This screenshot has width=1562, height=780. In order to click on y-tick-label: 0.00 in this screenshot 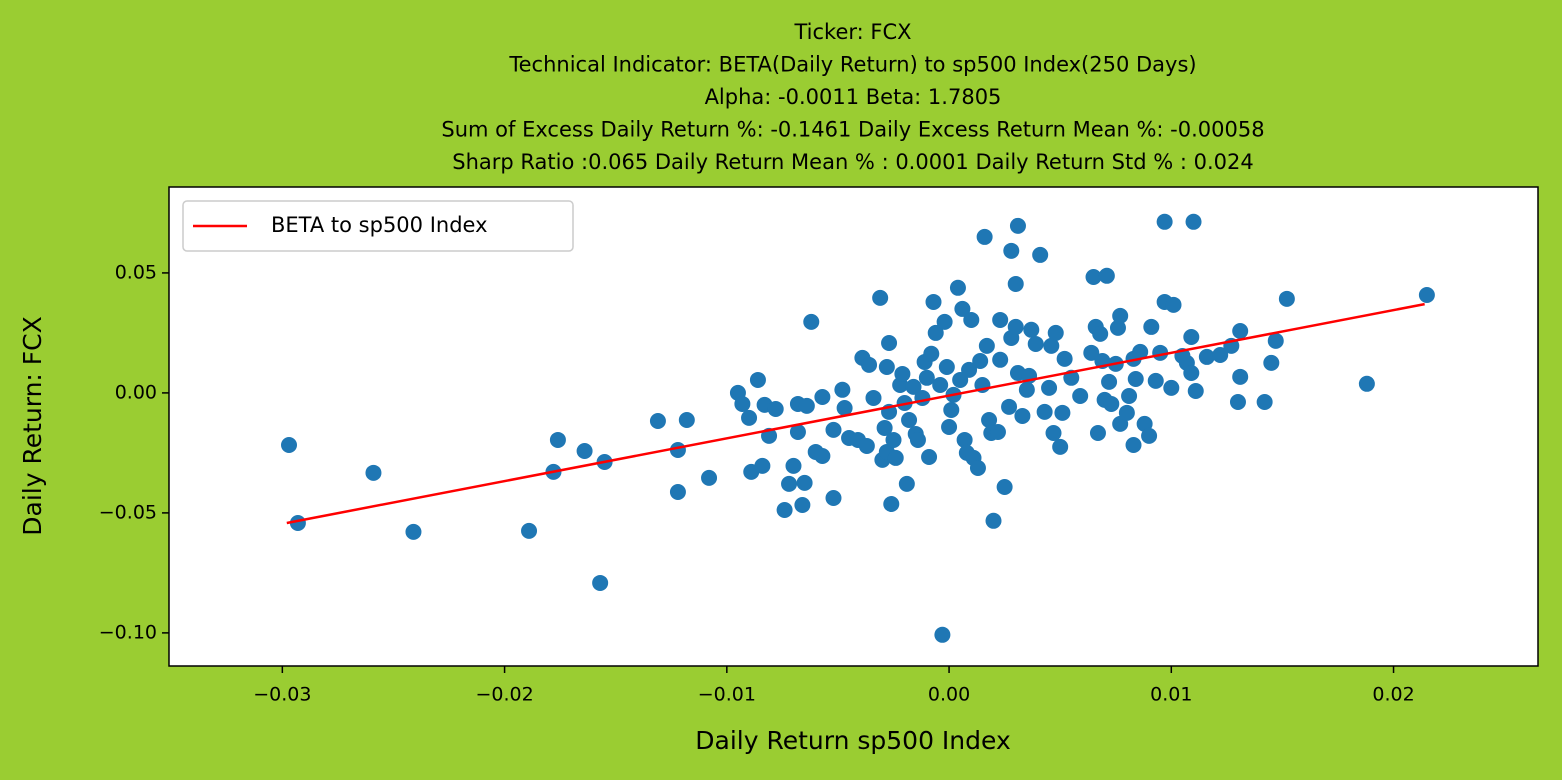, I will do `click(136, 392)`.